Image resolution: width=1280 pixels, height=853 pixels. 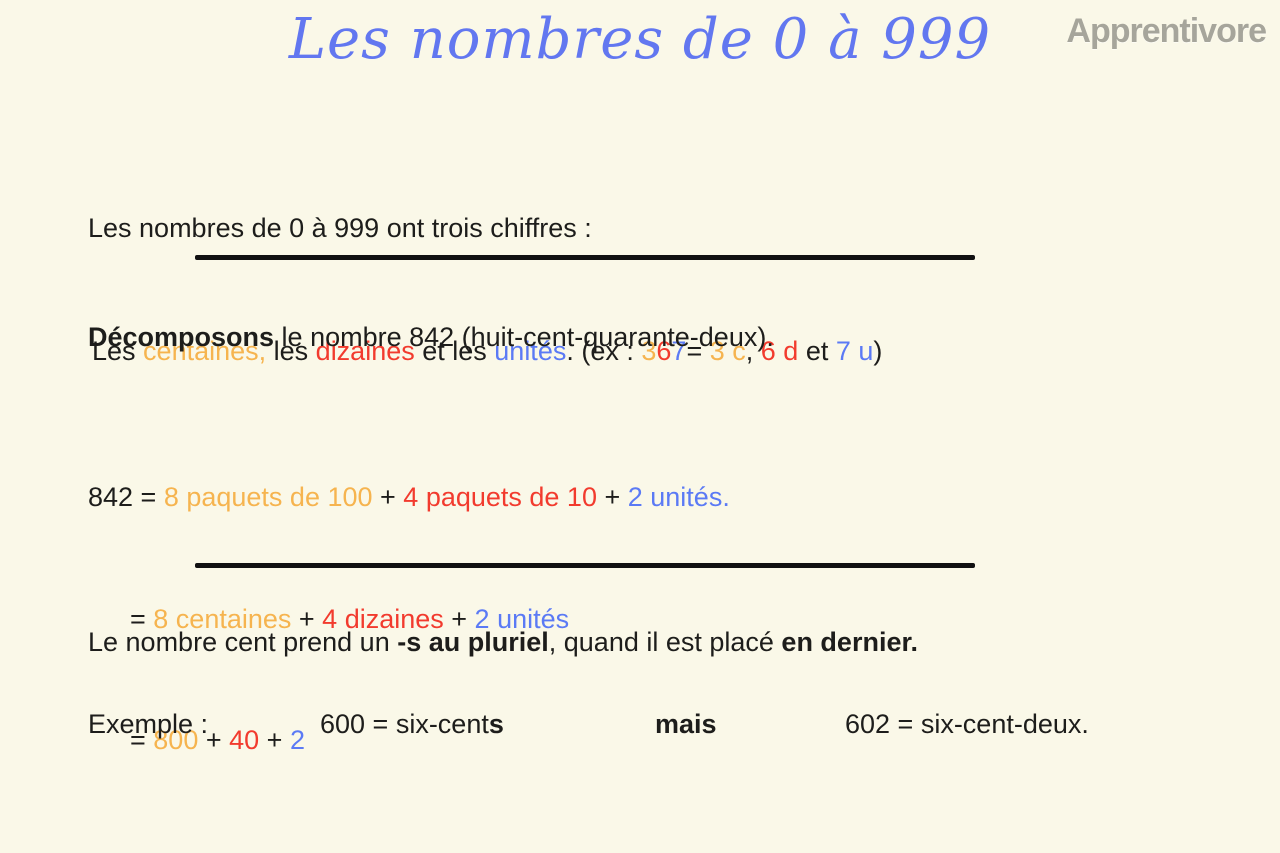 I want to click on text-segment: Le nombre cent prend un, so click(x=243, y=642).